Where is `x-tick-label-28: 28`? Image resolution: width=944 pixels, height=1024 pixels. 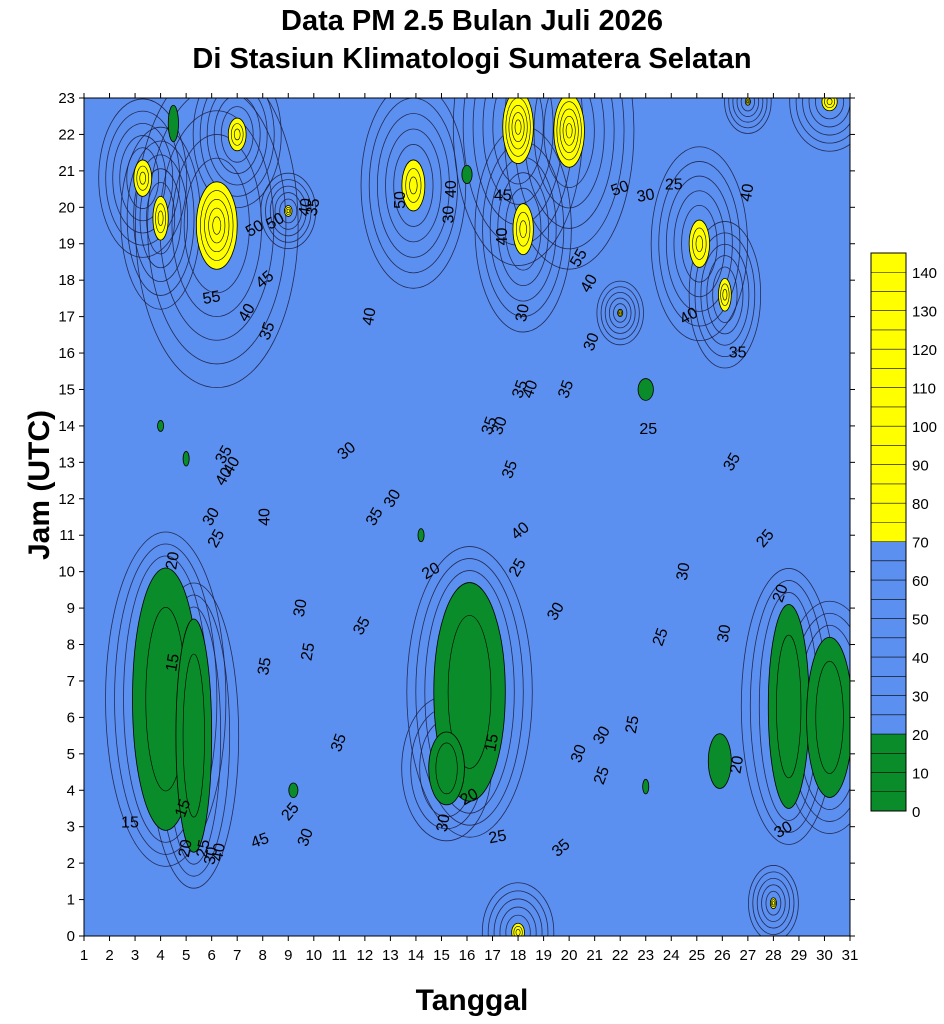 x-tick-label-28: 28 is located at coordinates (773, 955).